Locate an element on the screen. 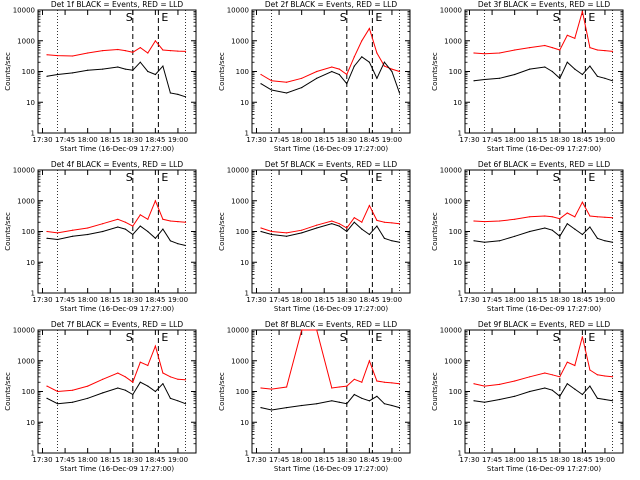 This screenshot has width=640, height=480. end-marker-label: E is located at coordinates (591, 177).